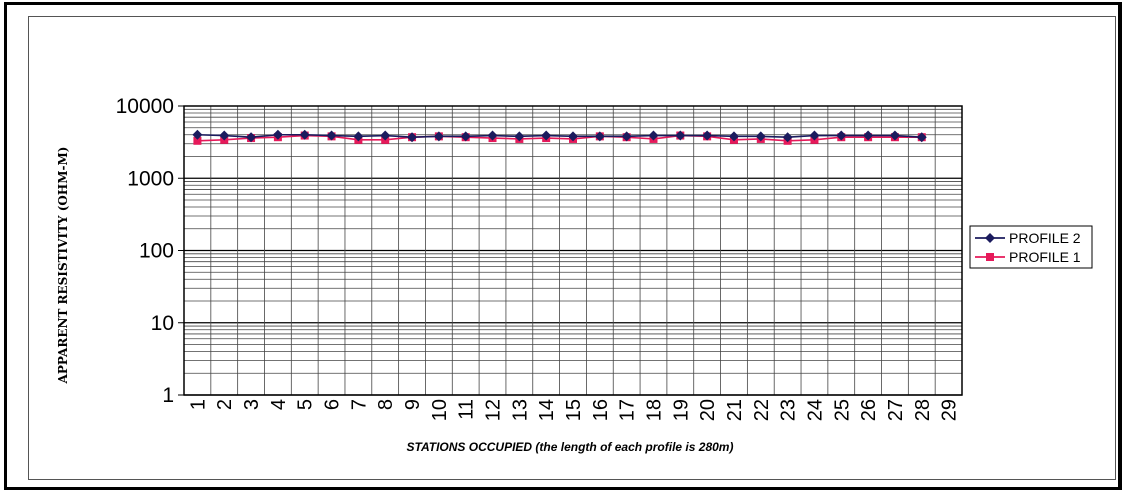 The width and height of the screenshot is (1130, 496). What do you see at coordinates (252, 404) in the screenshot?
I see `x-tick-label: 3` at bounding box center [252, 404].